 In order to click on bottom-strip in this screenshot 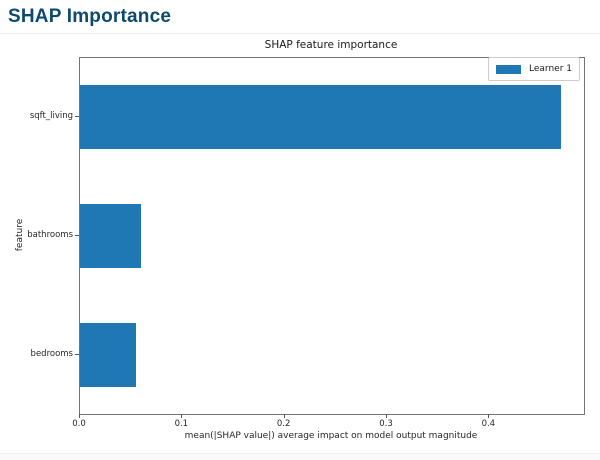, I will do `click(300, 456)`.